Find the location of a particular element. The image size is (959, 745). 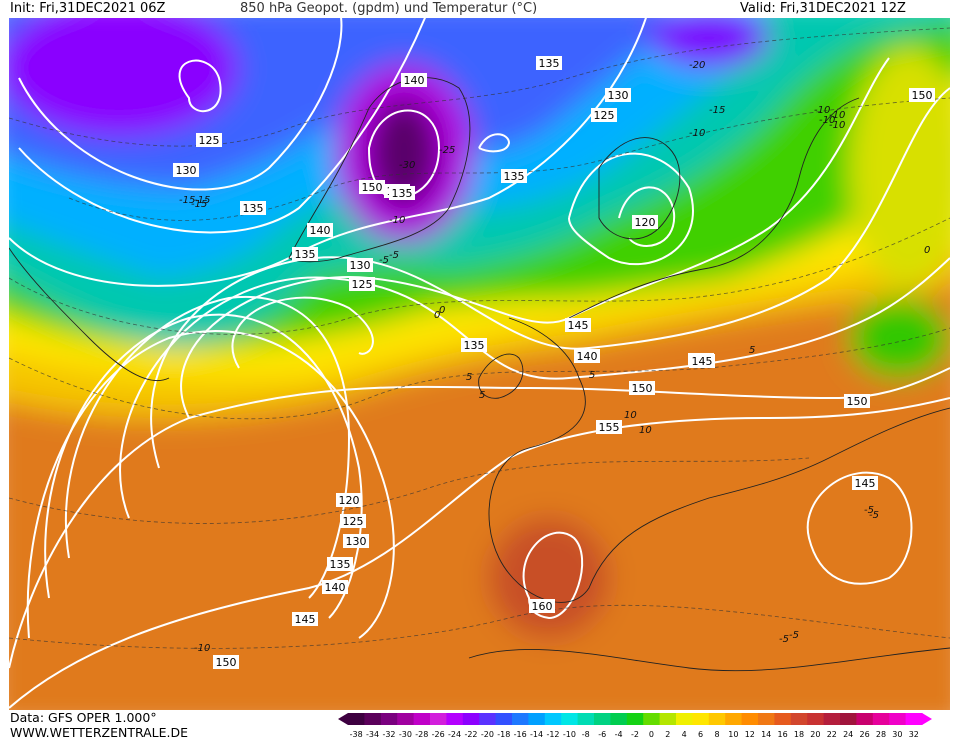

colorbar-tick-label: -34 is located at coordinates (372, 734).